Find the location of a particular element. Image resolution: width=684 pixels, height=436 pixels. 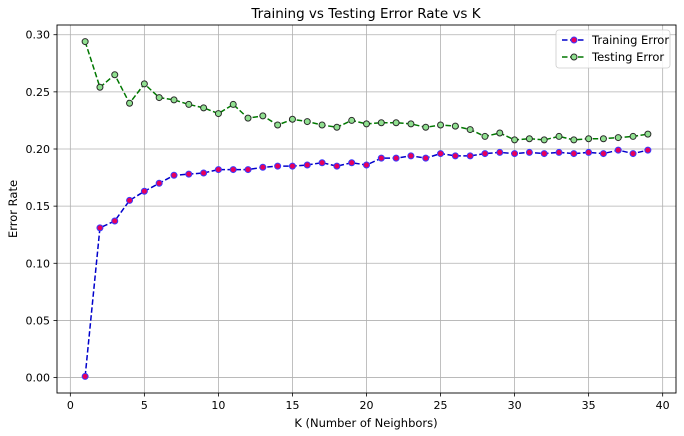

x-tick-label: 5 is located at coordinates (144, 405).